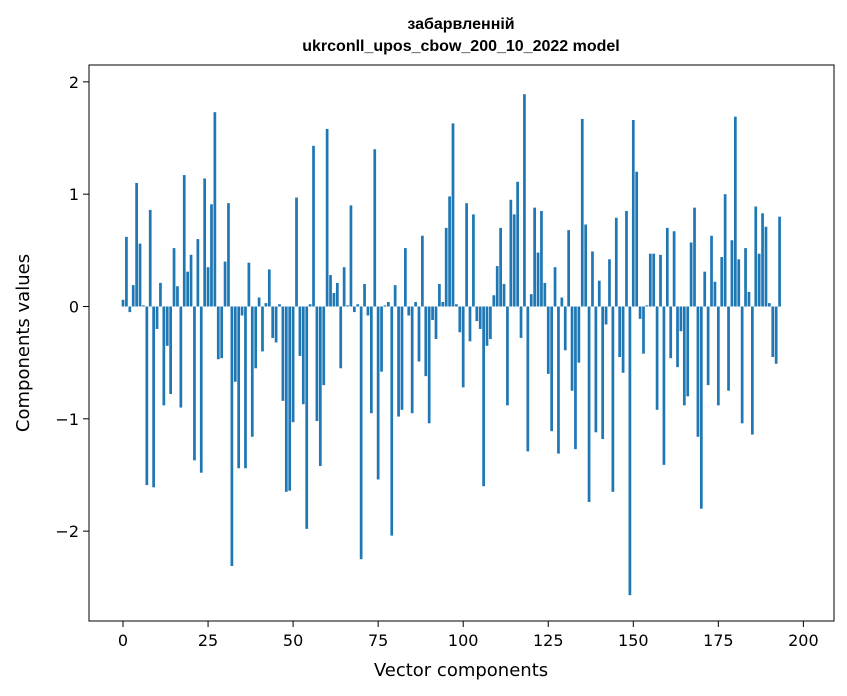 The height and width of the screenshot is (696, 847). What do you see at coordinates (74, 306) in the screenshot?
I see `y-tick-label: 0` at bounding box center [74, 306].